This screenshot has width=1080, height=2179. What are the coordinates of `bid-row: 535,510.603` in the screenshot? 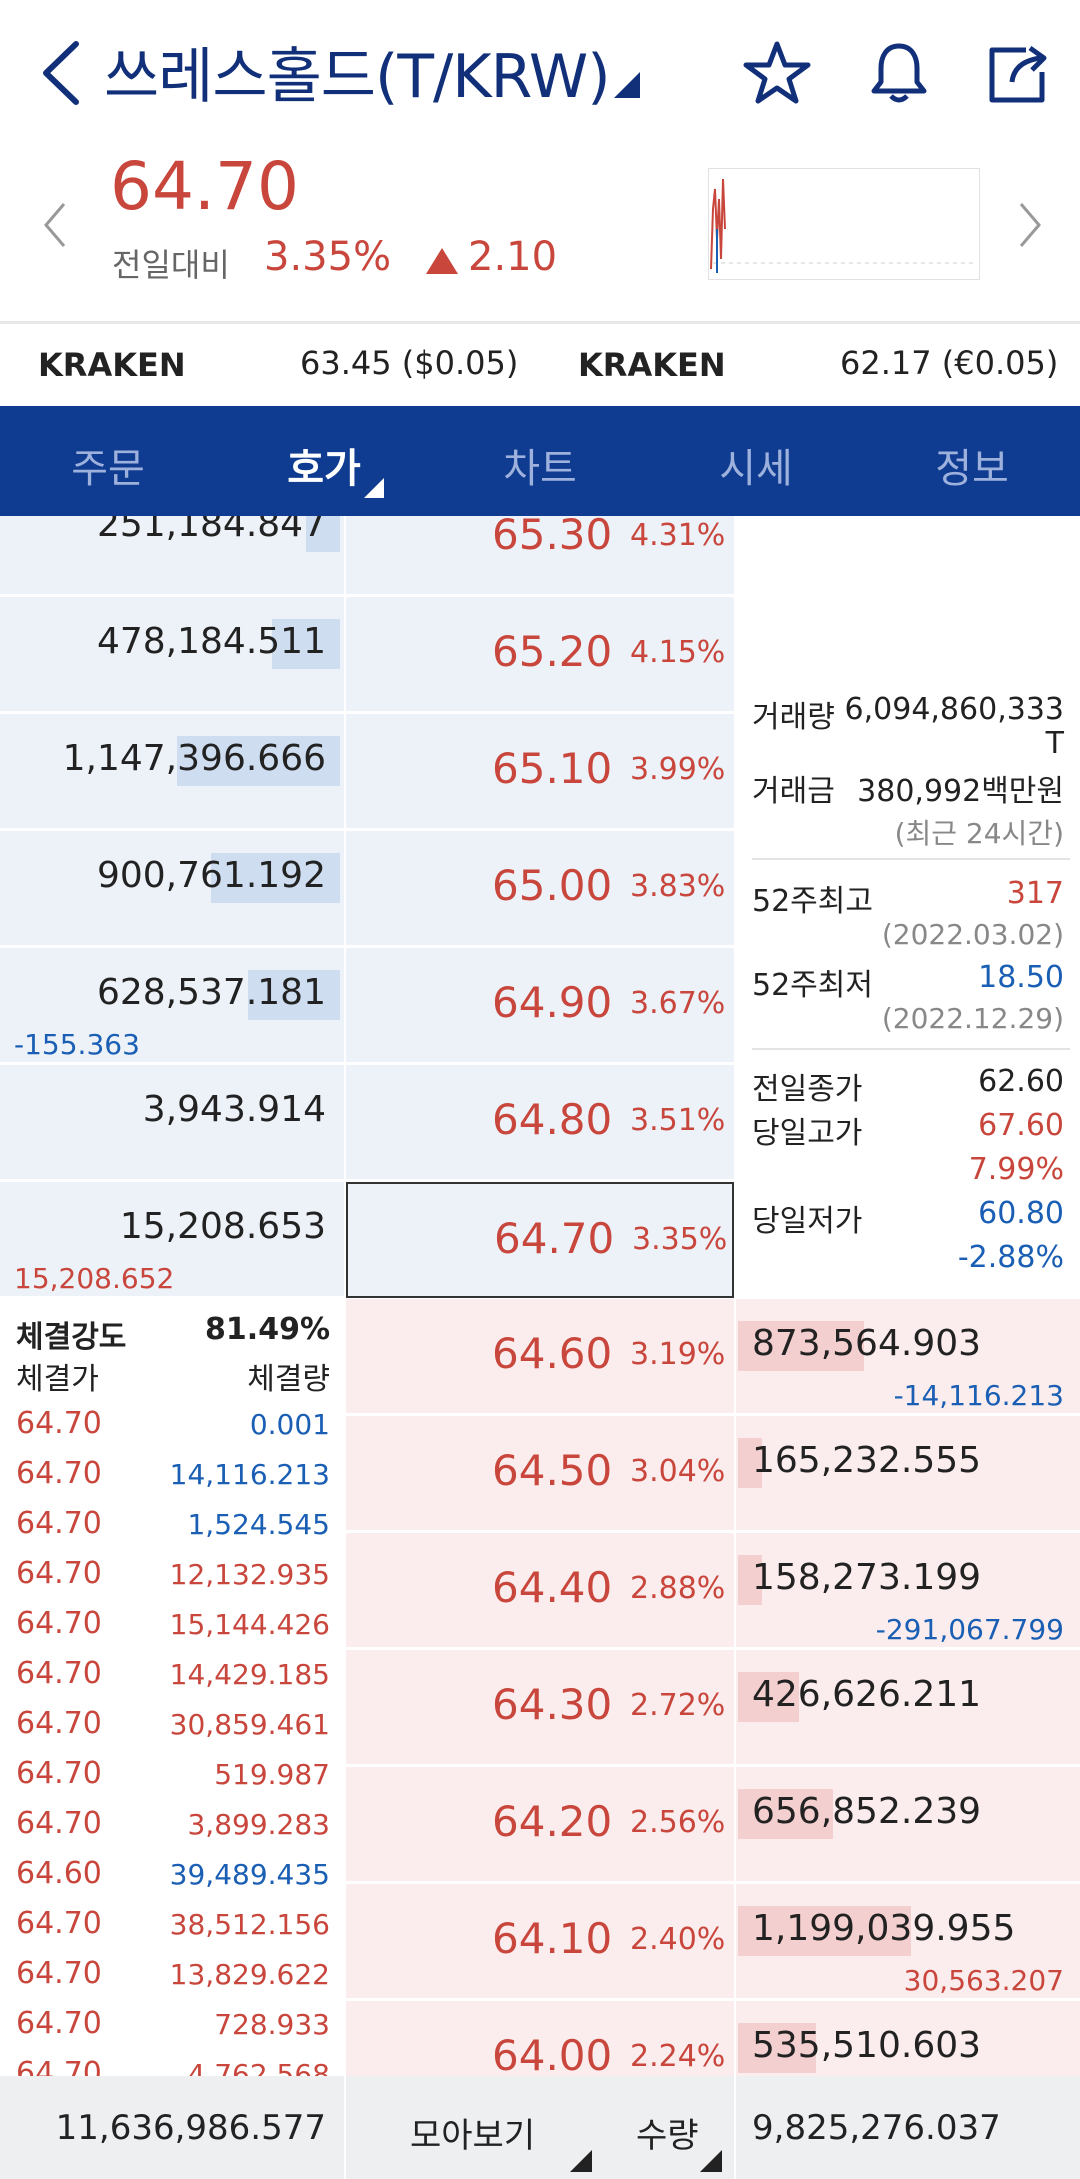 It's located at (908, 2038).